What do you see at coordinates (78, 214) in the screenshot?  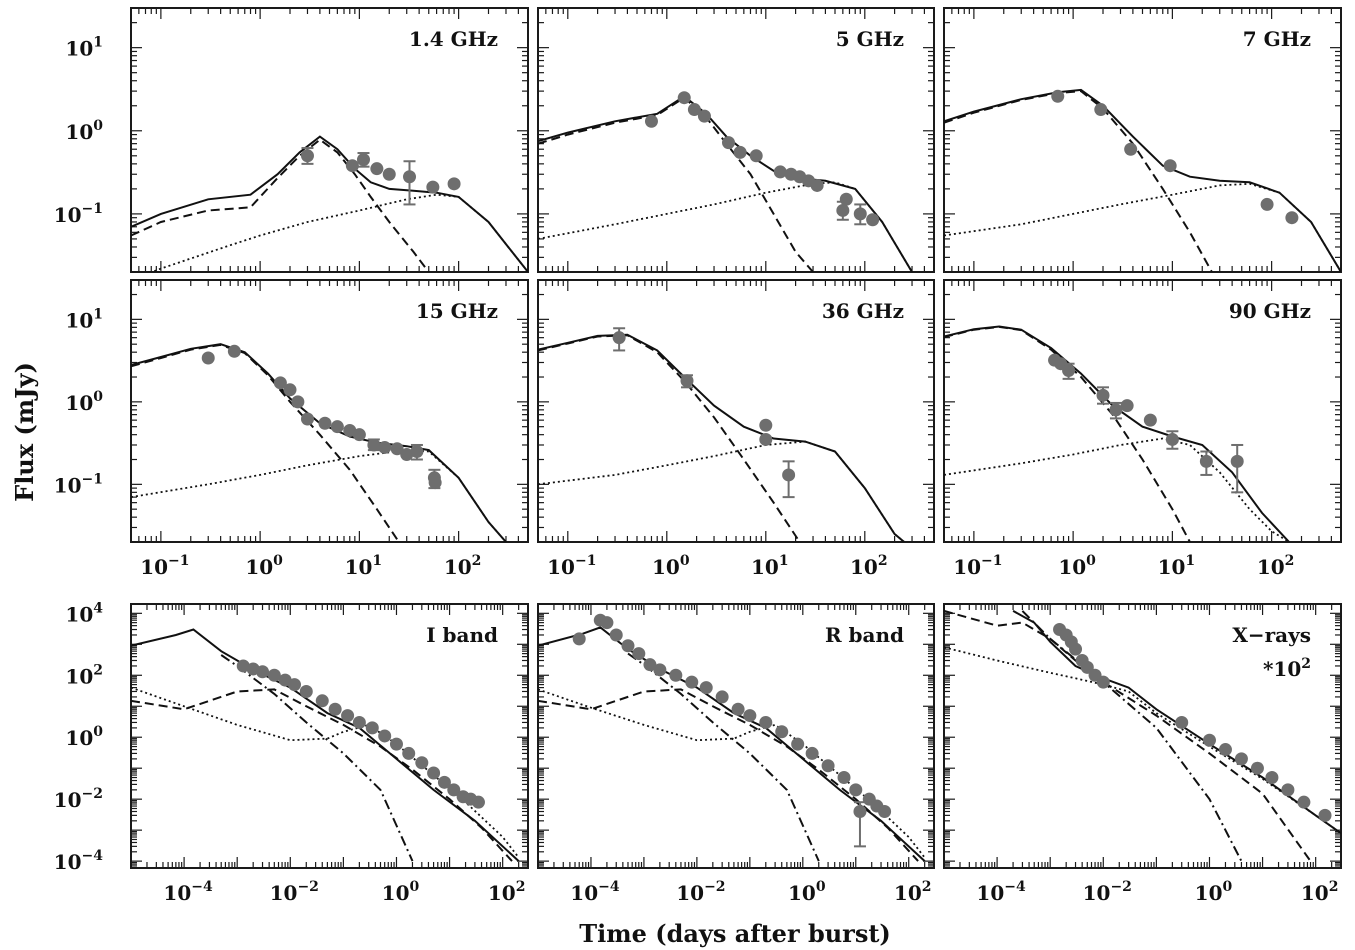 I see `y-tick-label: 10−1` at bounding box center [78, 214].